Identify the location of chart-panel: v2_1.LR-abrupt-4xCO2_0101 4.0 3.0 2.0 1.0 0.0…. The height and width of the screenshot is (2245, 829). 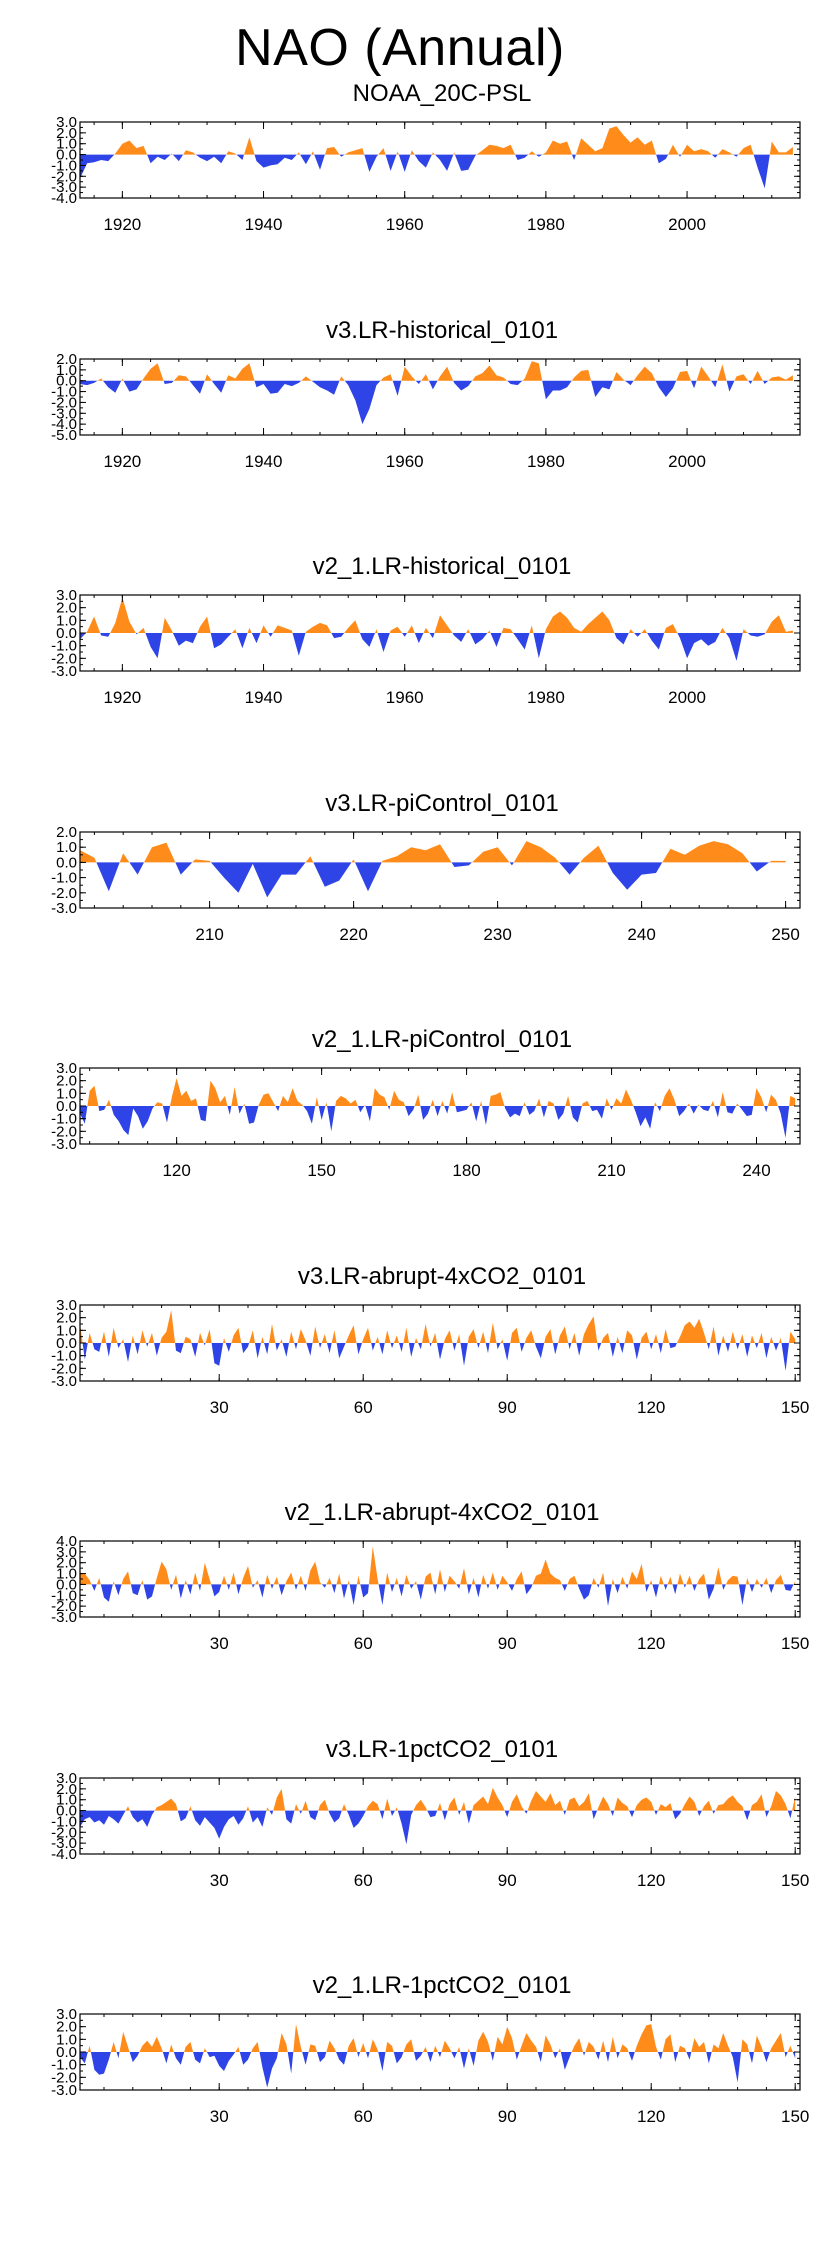
(414, 1609).